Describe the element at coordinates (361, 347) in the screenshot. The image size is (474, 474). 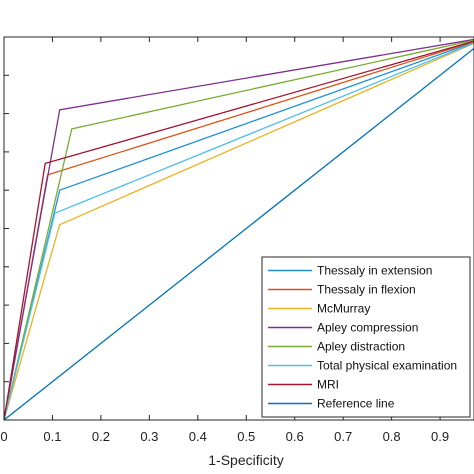
I see `legend-label-4: Apley distraction` at that location.